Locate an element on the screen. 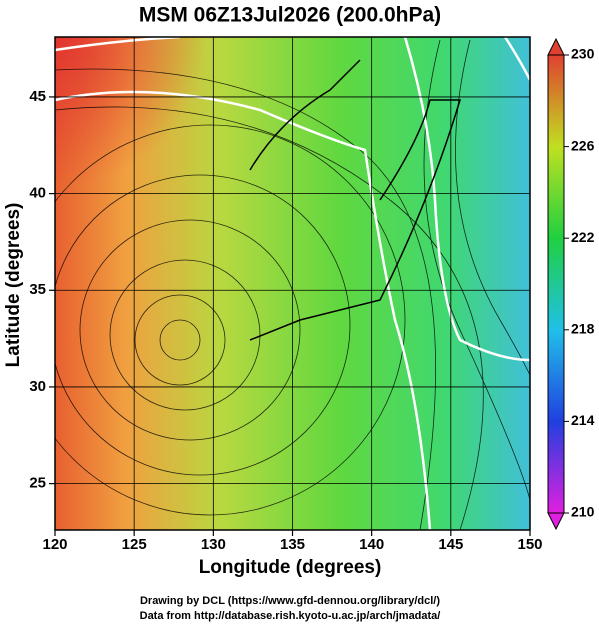  y-tick-label: 45 is located at coordinates (37, 96).